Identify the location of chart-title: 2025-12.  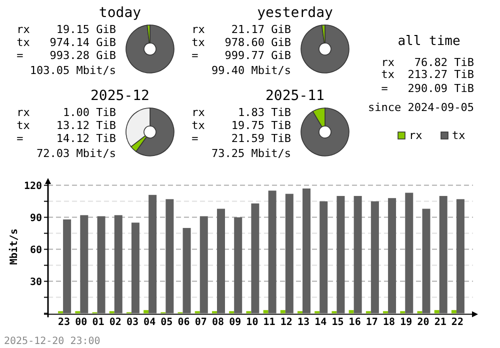
(120, 96).